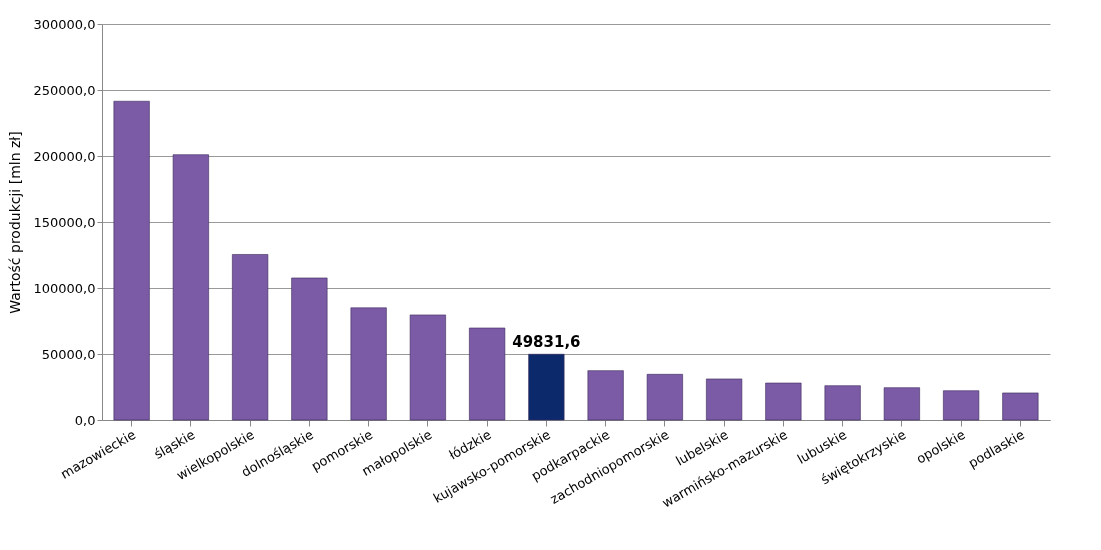 This screenshot has height=550, width=1101. What do you see at coordinates (64, 288) in the screenshot?
I see `y-tick-label: 100000,0` at bounding box center [64, 288].